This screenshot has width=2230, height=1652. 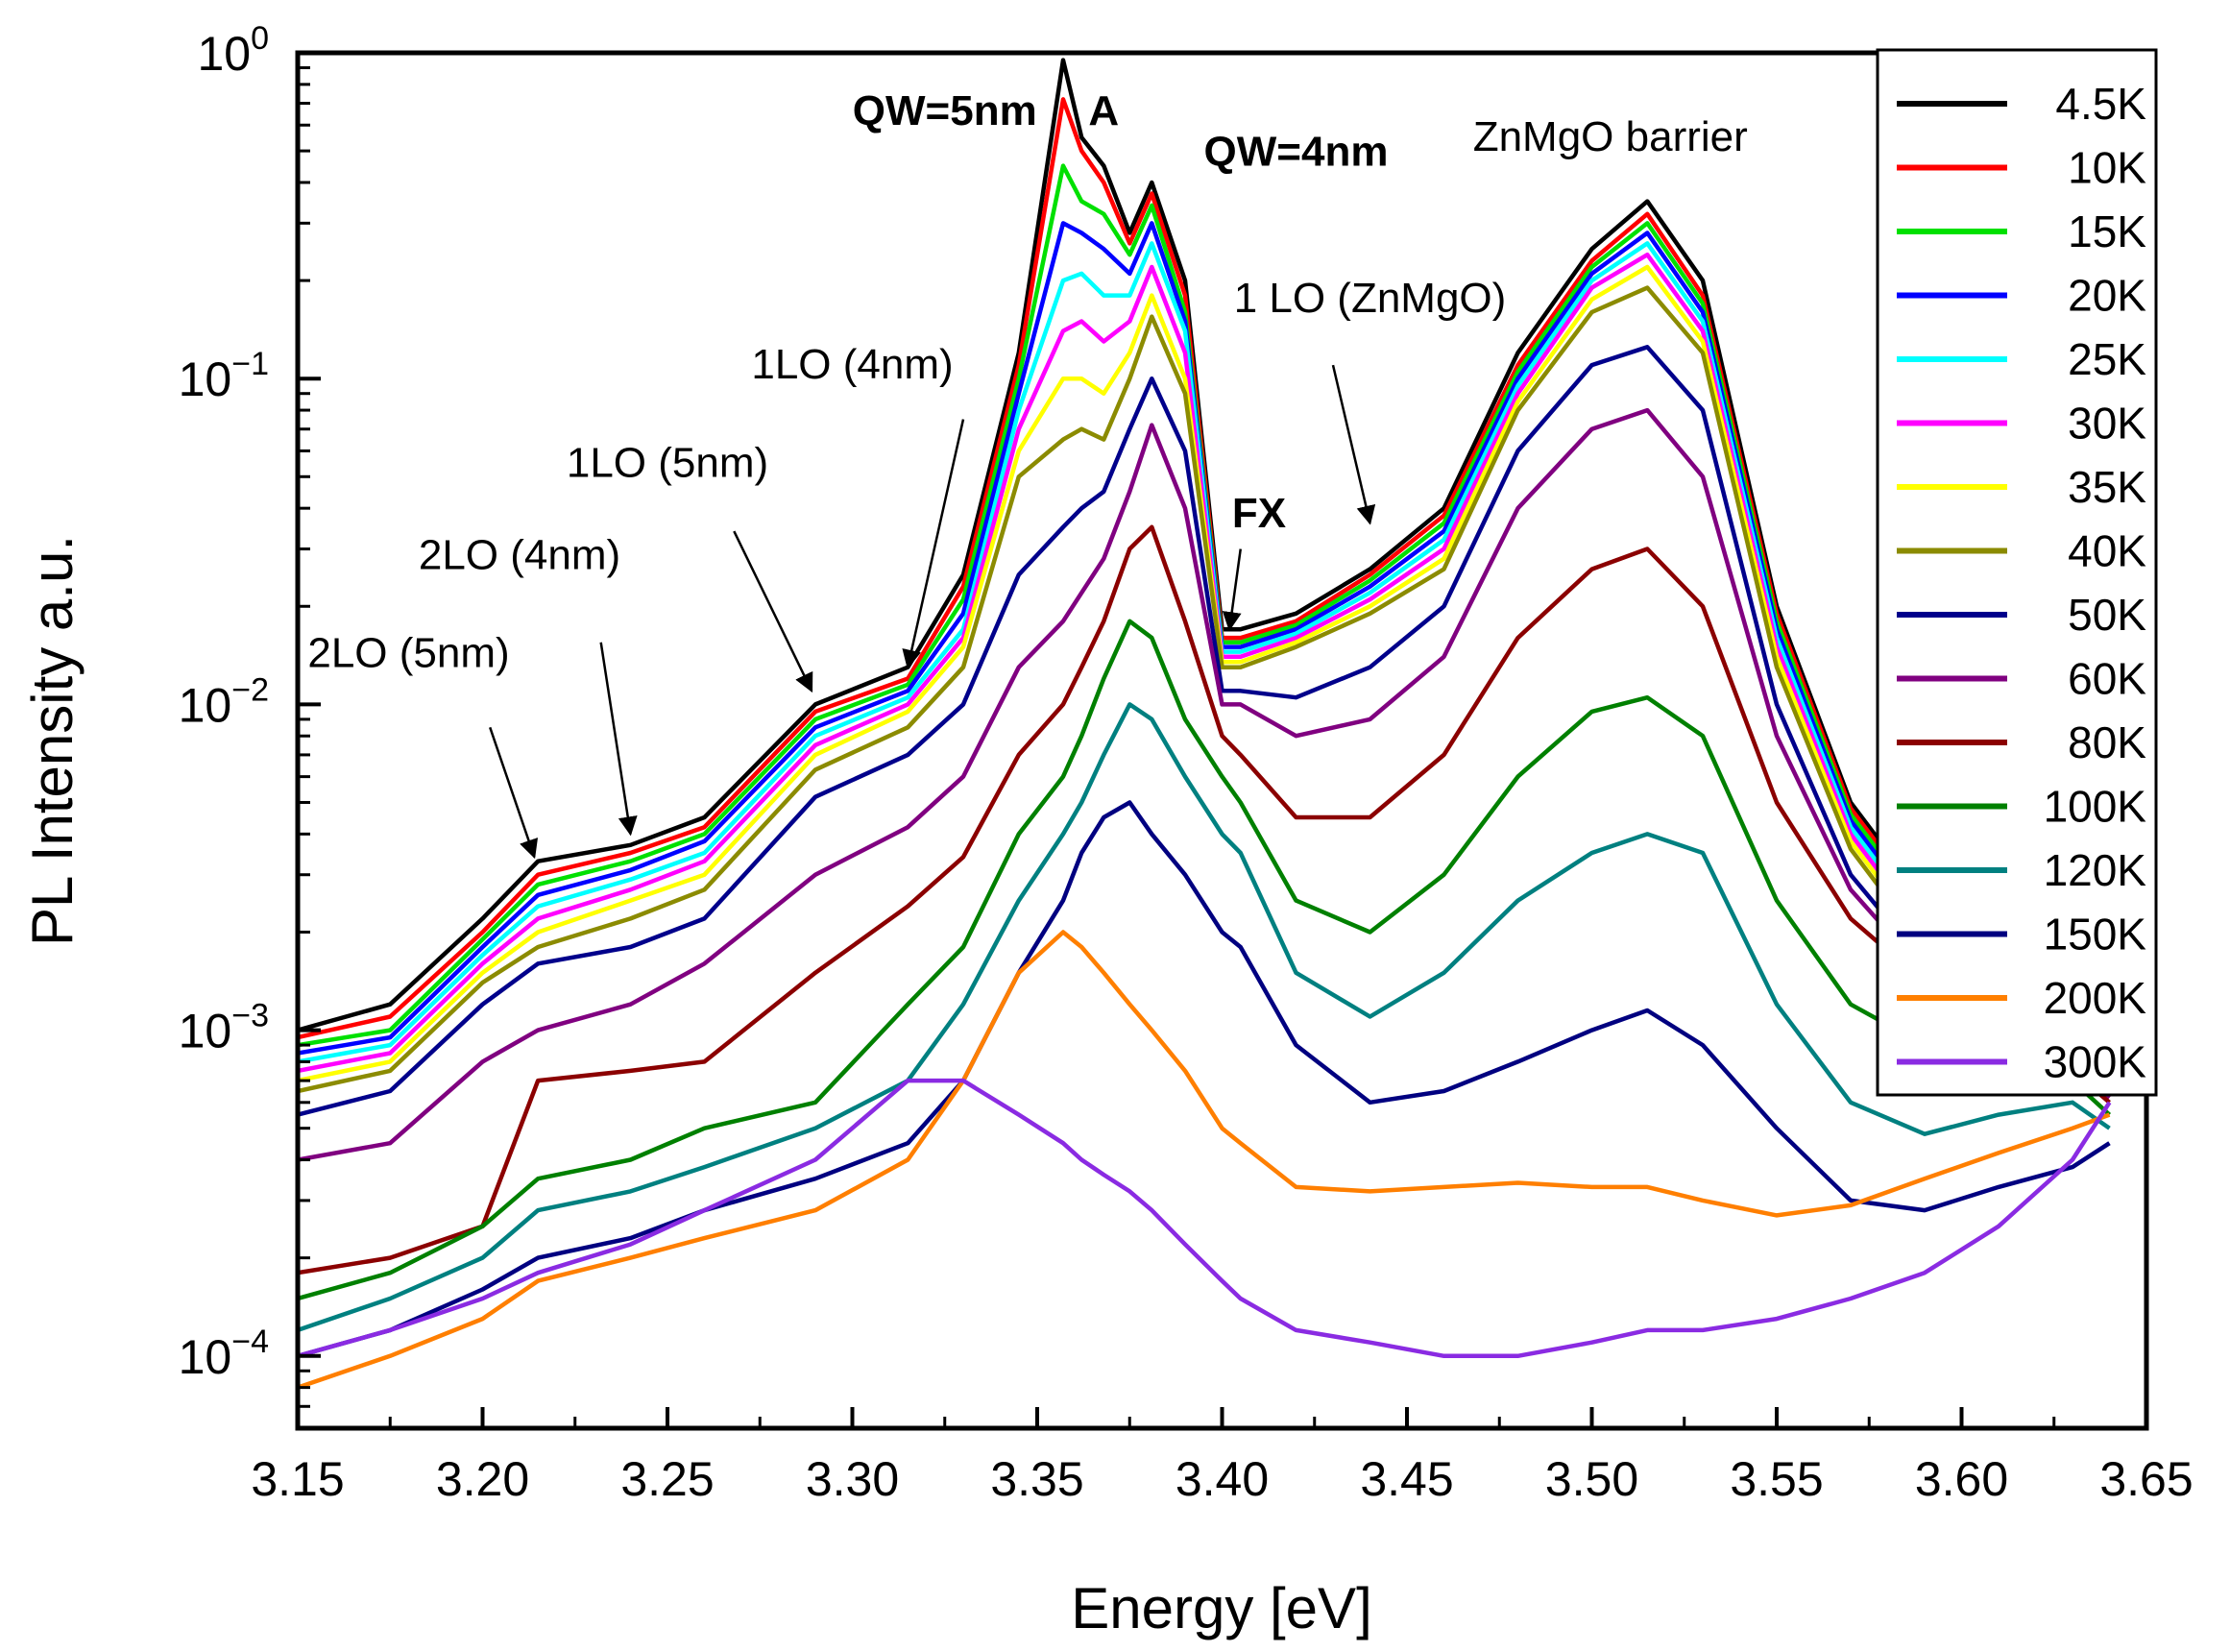 What do you see at coordinates (2095, 870) in the screenshot?
I see `legend-label-120K: 120K` at bounding box center [2095, 870].